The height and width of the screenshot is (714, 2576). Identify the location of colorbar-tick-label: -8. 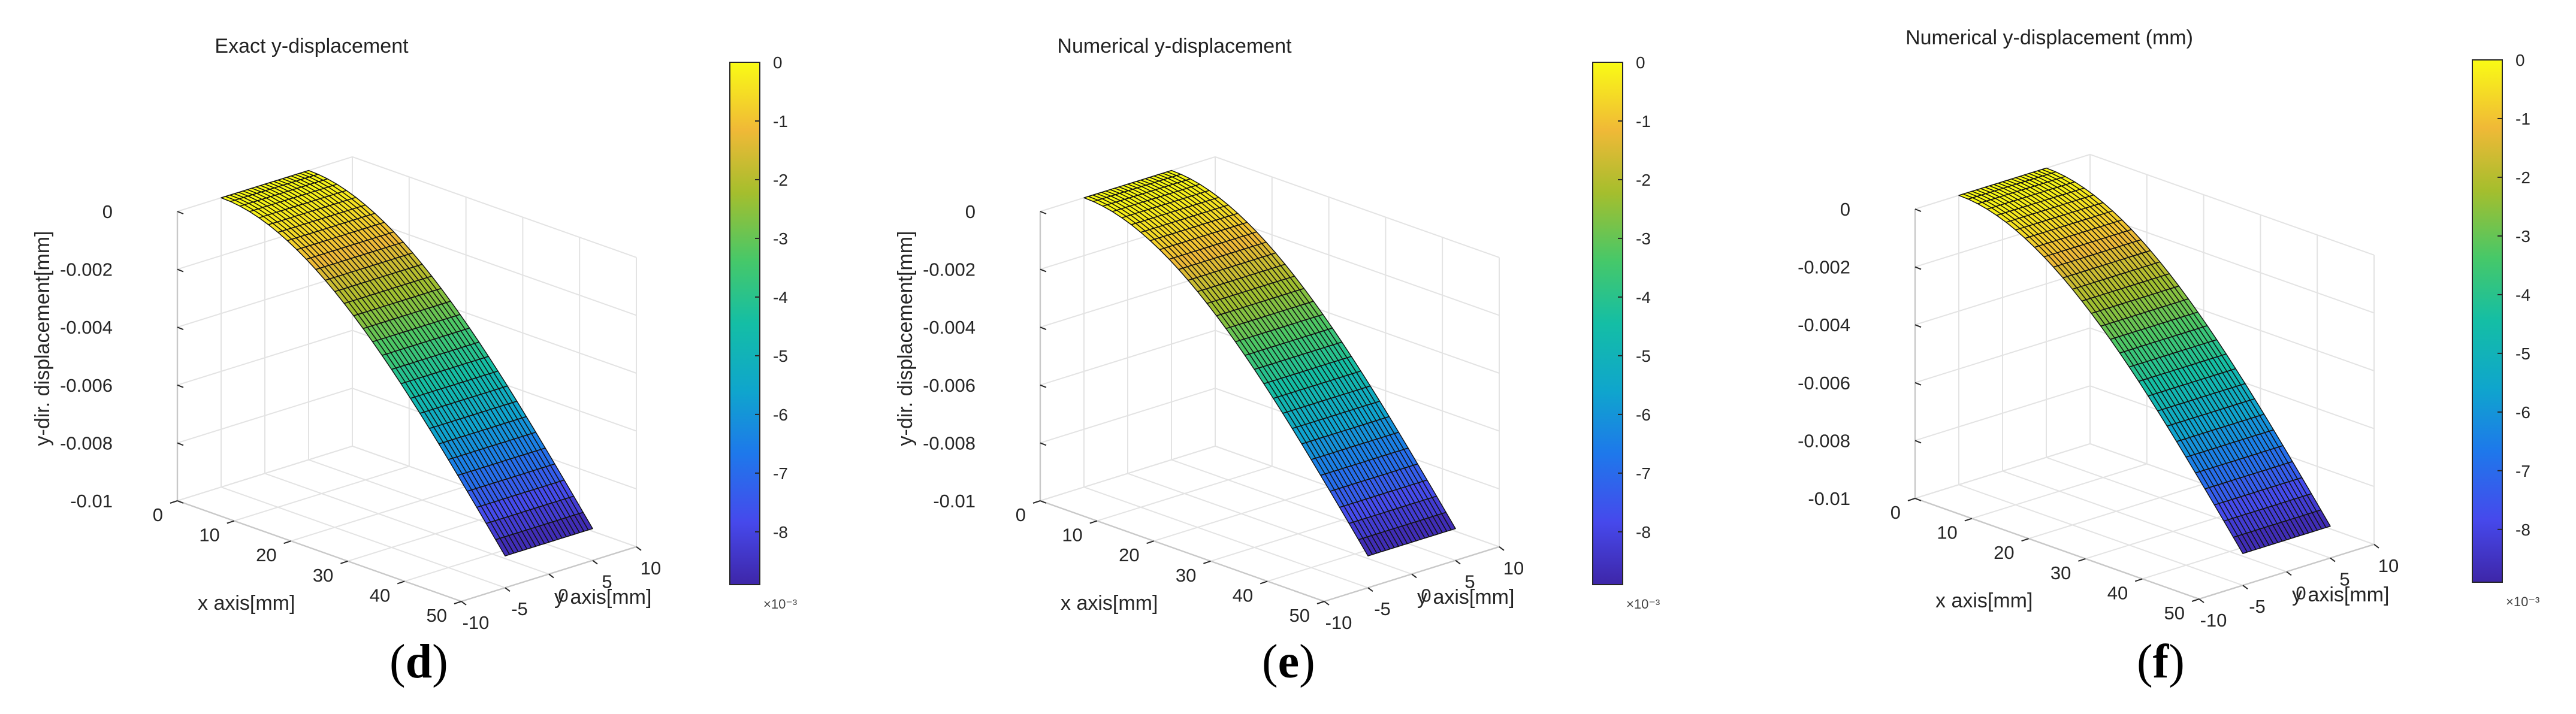
(1643, 532).